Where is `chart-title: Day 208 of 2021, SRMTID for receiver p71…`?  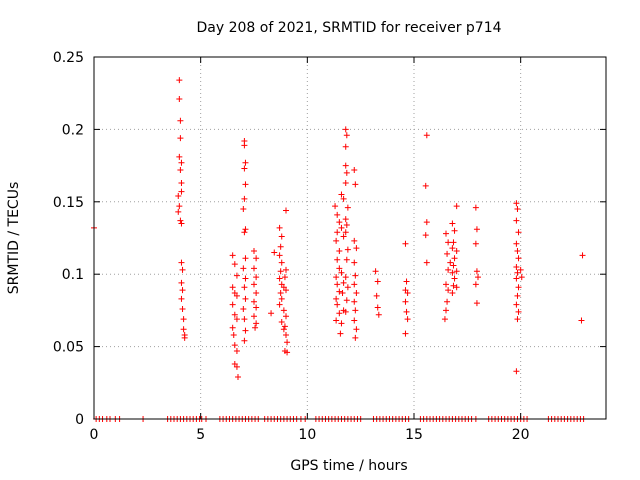
chart-title: Day 208 of 2021, SRMTID for receiver p71… is located at coordinates (348, 28).